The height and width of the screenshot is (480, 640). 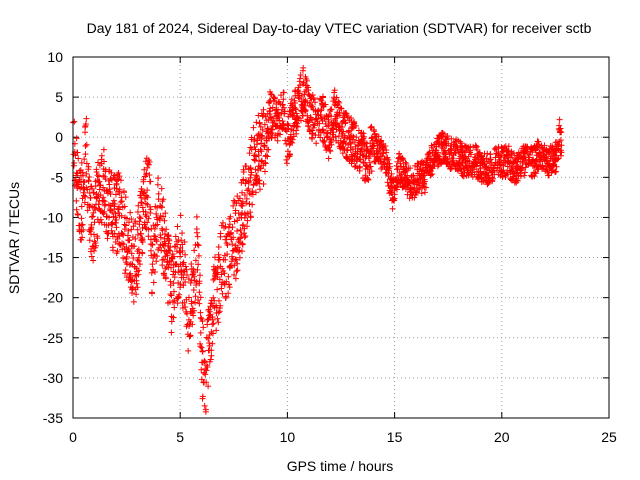 I want to click on x-tick-label: 0, so click(x=73, y=437).